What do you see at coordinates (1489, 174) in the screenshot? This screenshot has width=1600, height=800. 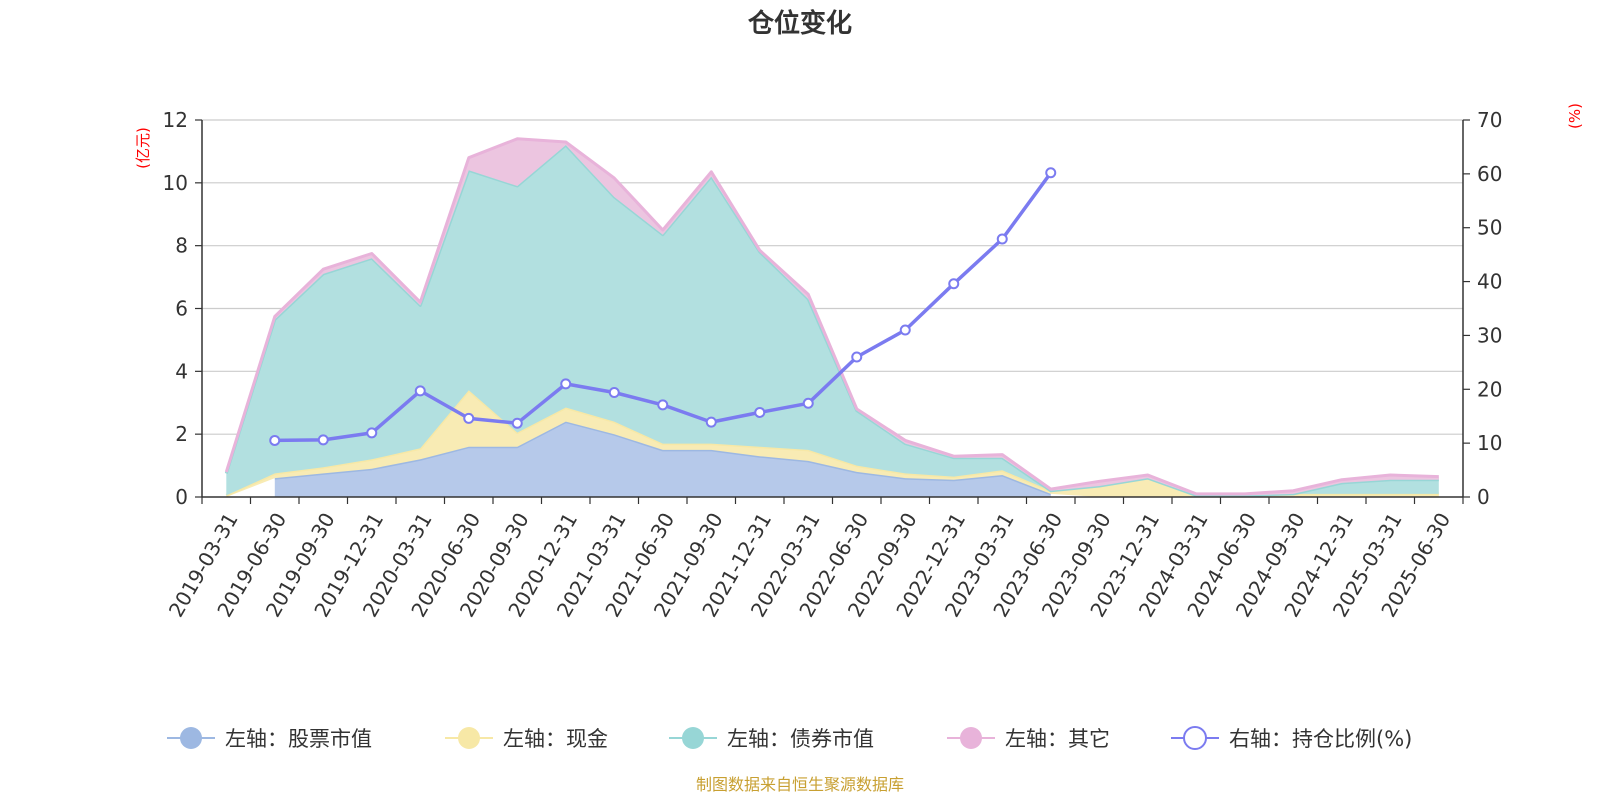 I see `right-axis-tick-label: 60` at bounding box center [1489, 174].